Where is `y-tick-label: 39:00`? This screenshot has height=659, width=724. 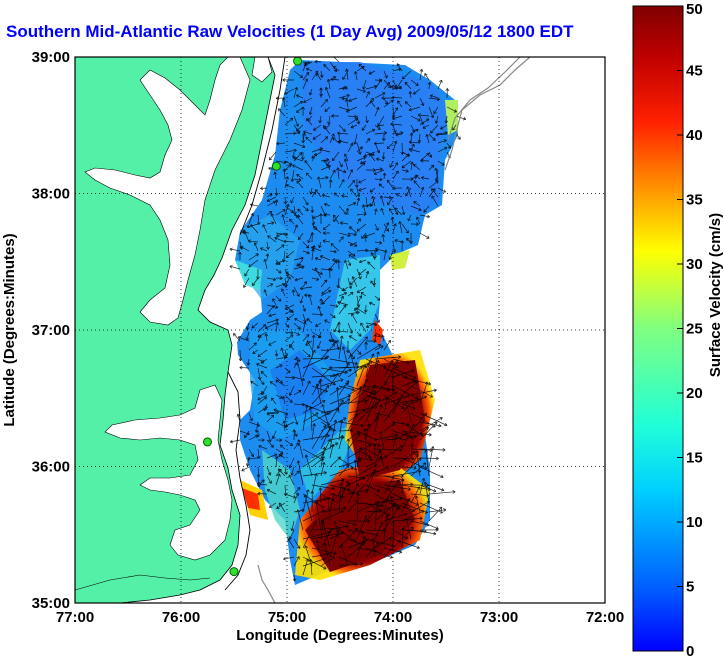 y-tick-label: 39:00 is located at coordinates (51, 57).